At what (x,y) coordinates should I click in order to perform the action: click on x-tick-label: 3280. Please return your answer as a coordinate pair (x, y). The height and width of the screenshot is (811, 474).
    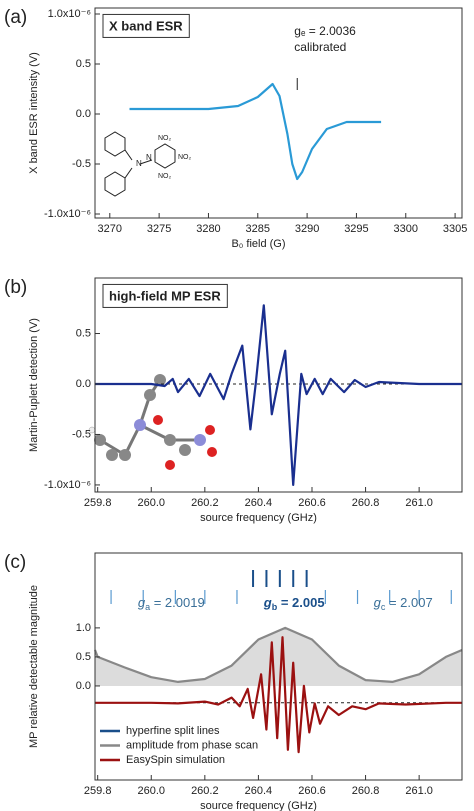
    Looking at the image, I should click on (208, 229).